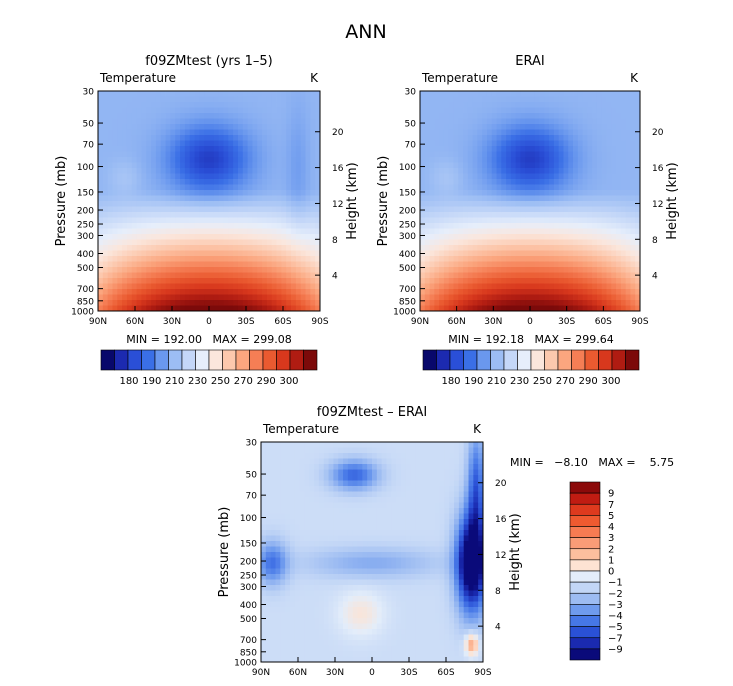  What do you see at coordinates (208, 339) in the screenshot?
I see `min-max-text: MIN = 192.00 MAX = 299.08` at bounding box center [208, 339].